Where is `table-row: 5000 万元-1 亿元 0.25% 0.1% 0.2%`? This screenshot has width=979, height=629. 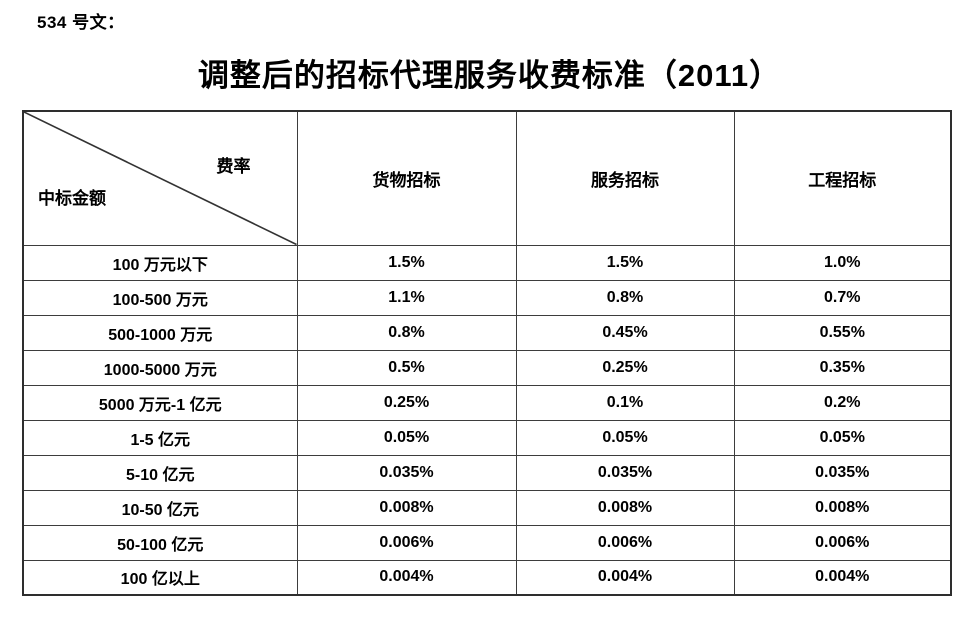
table-row: 5000 万元-1 亿元 0.25% 0.1% 0.2% is located at coordinates (487, 402).